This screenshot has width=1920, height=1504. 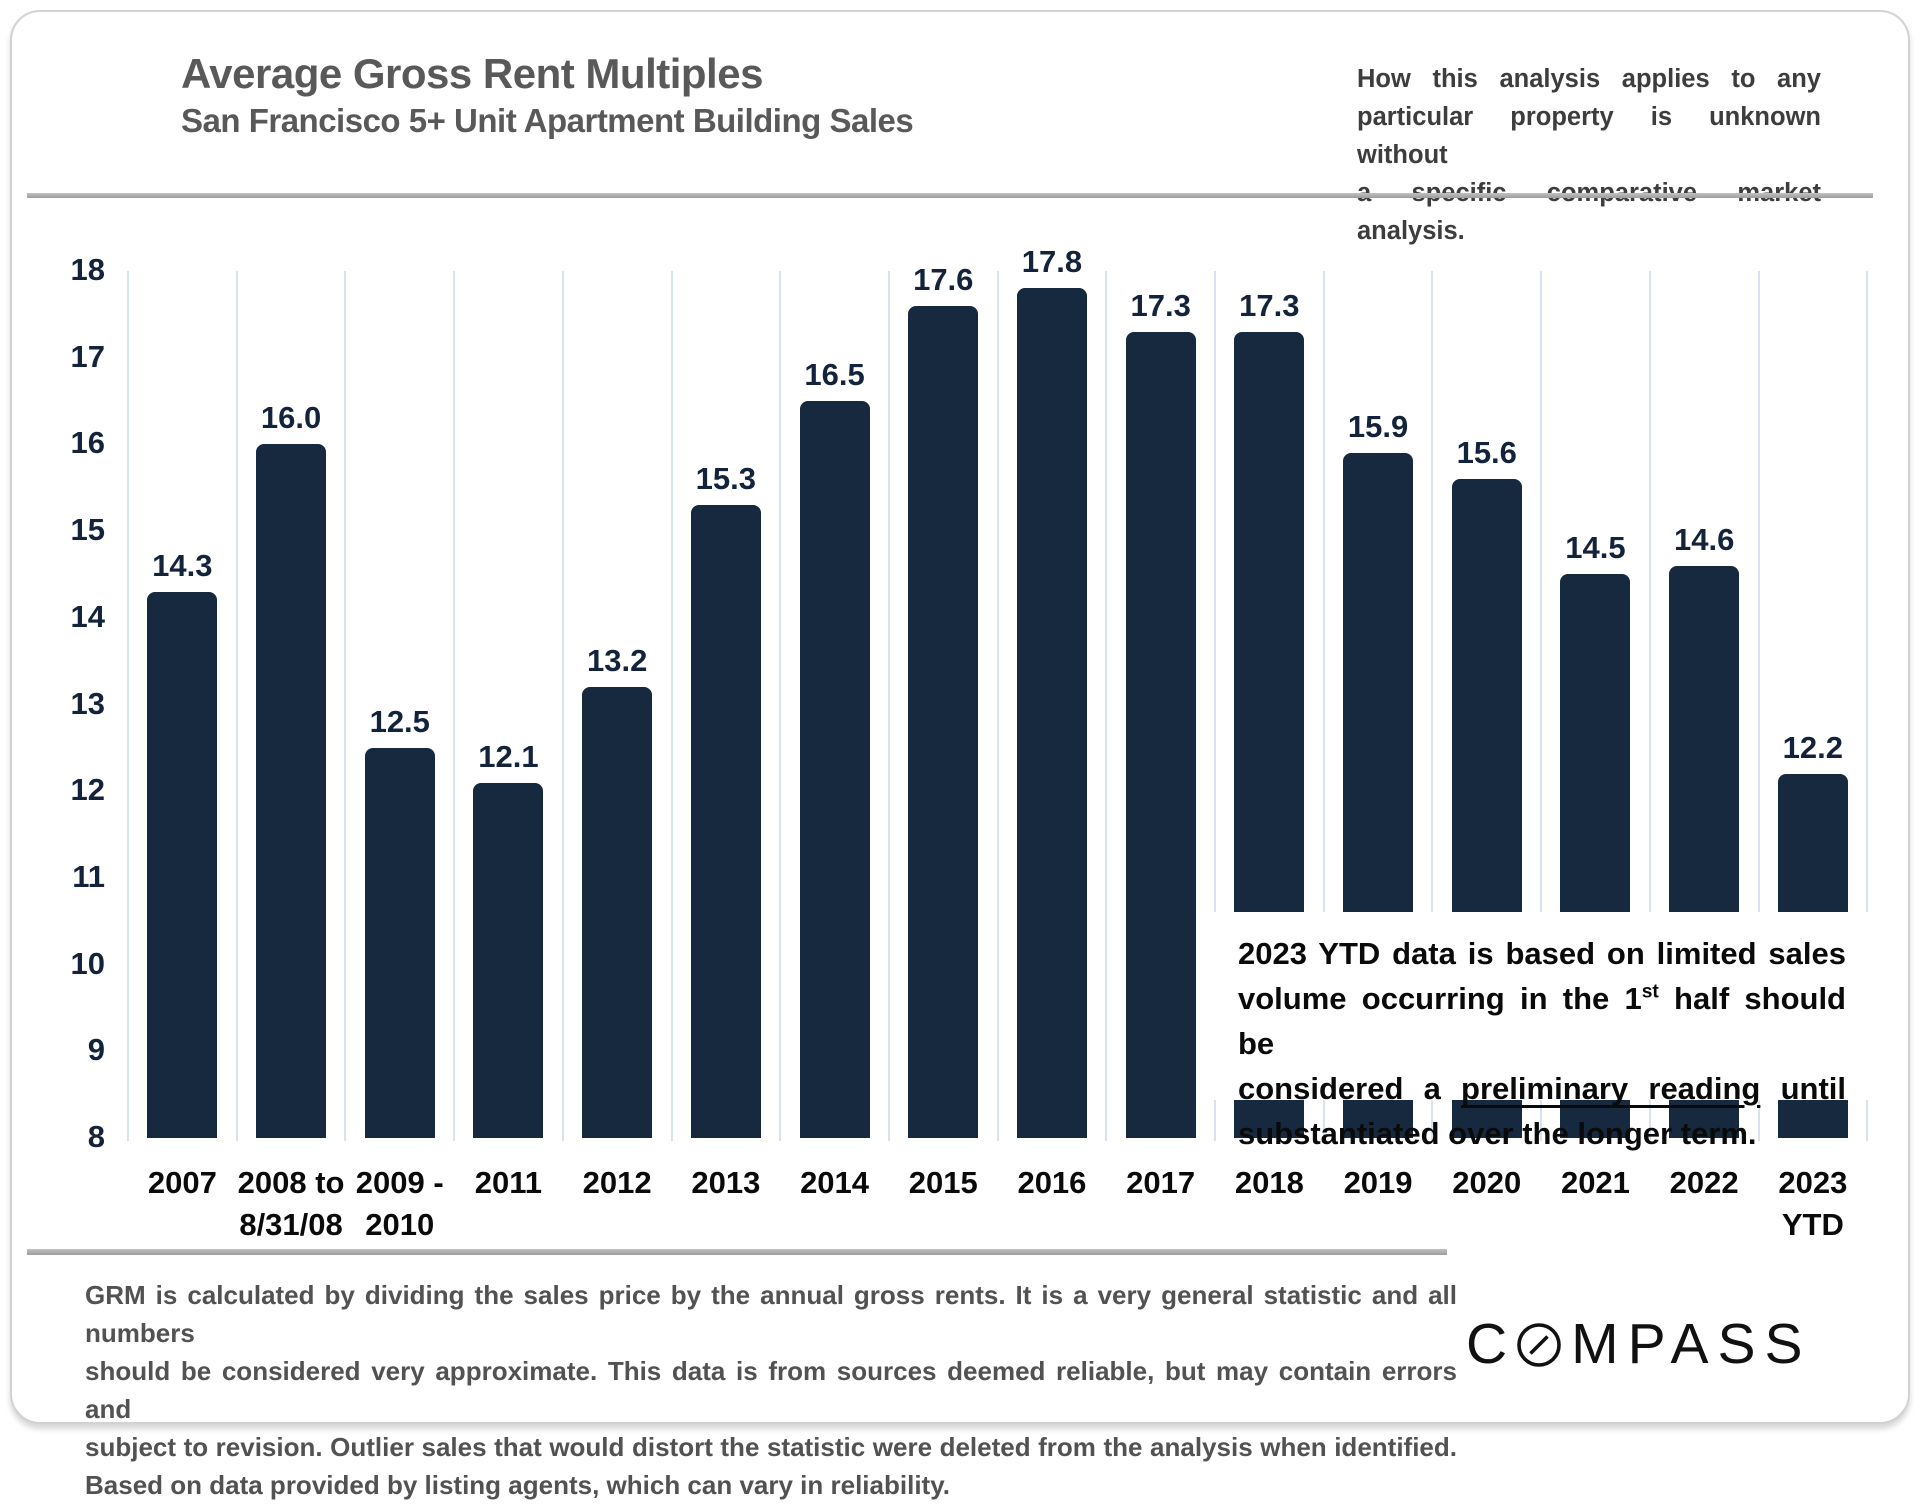 What do you see at coordinates (617, 1182) in the screenshot?
I see `x-axis-label: 2012` at bounding box center [617, 1182].